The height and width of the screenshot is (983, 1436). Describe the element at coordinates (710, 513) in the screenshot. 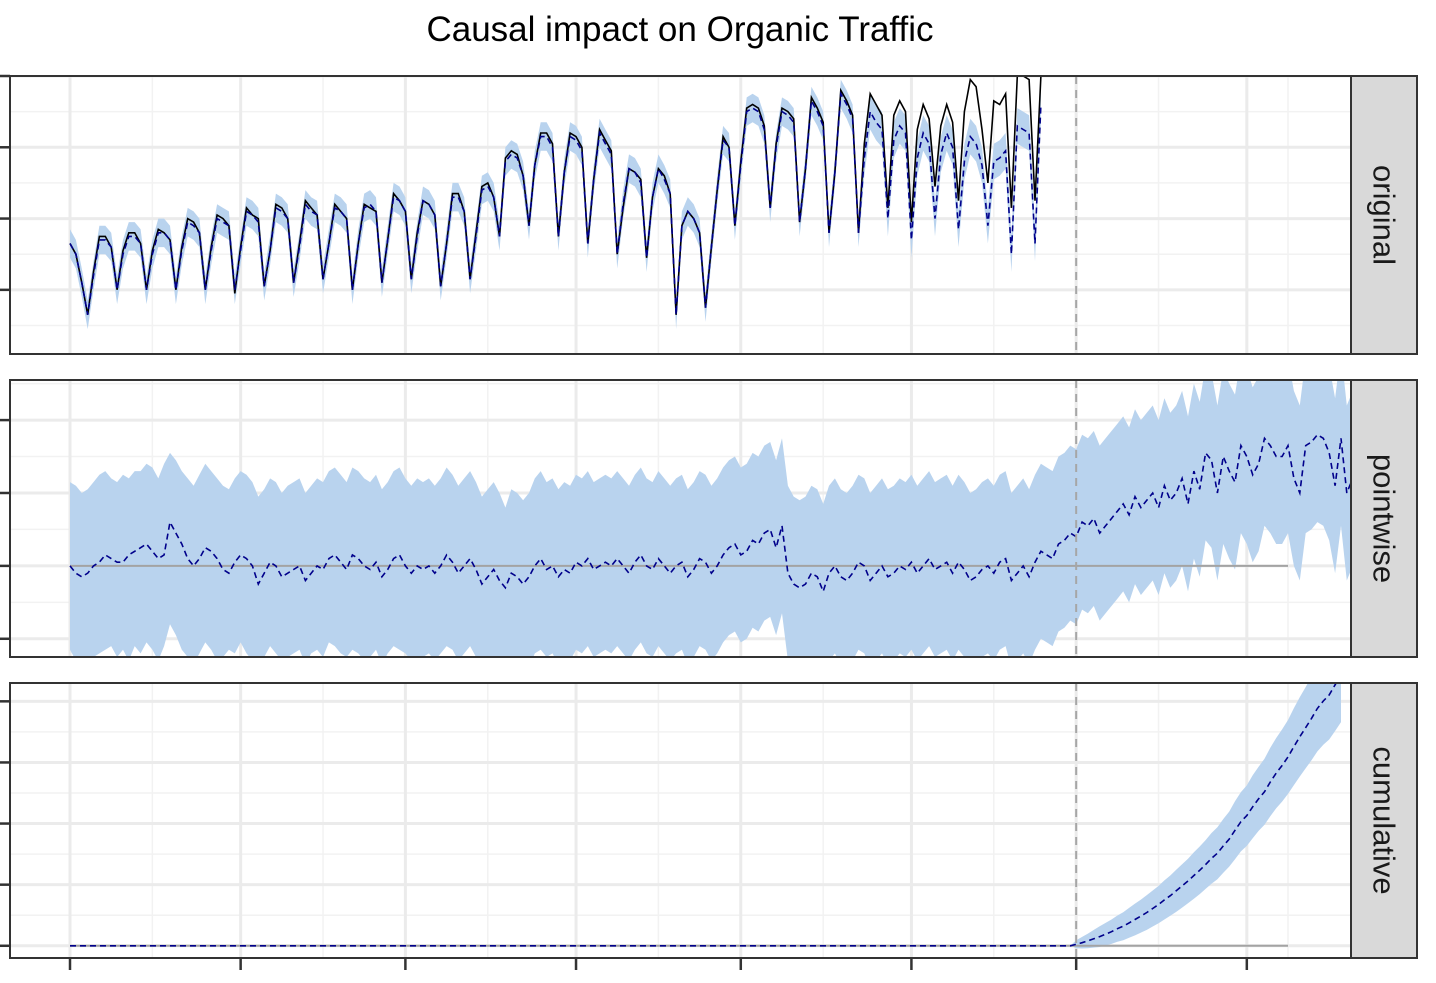

I see `predicted-line-pointwise` at that location.